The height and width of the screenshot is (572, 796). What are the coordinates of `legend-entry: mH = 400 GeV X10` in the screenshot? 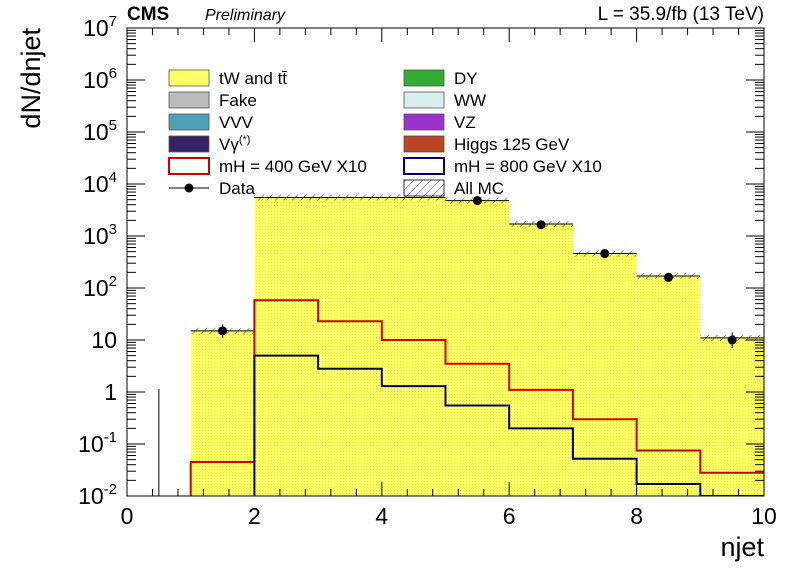 It's located at (267, 166).